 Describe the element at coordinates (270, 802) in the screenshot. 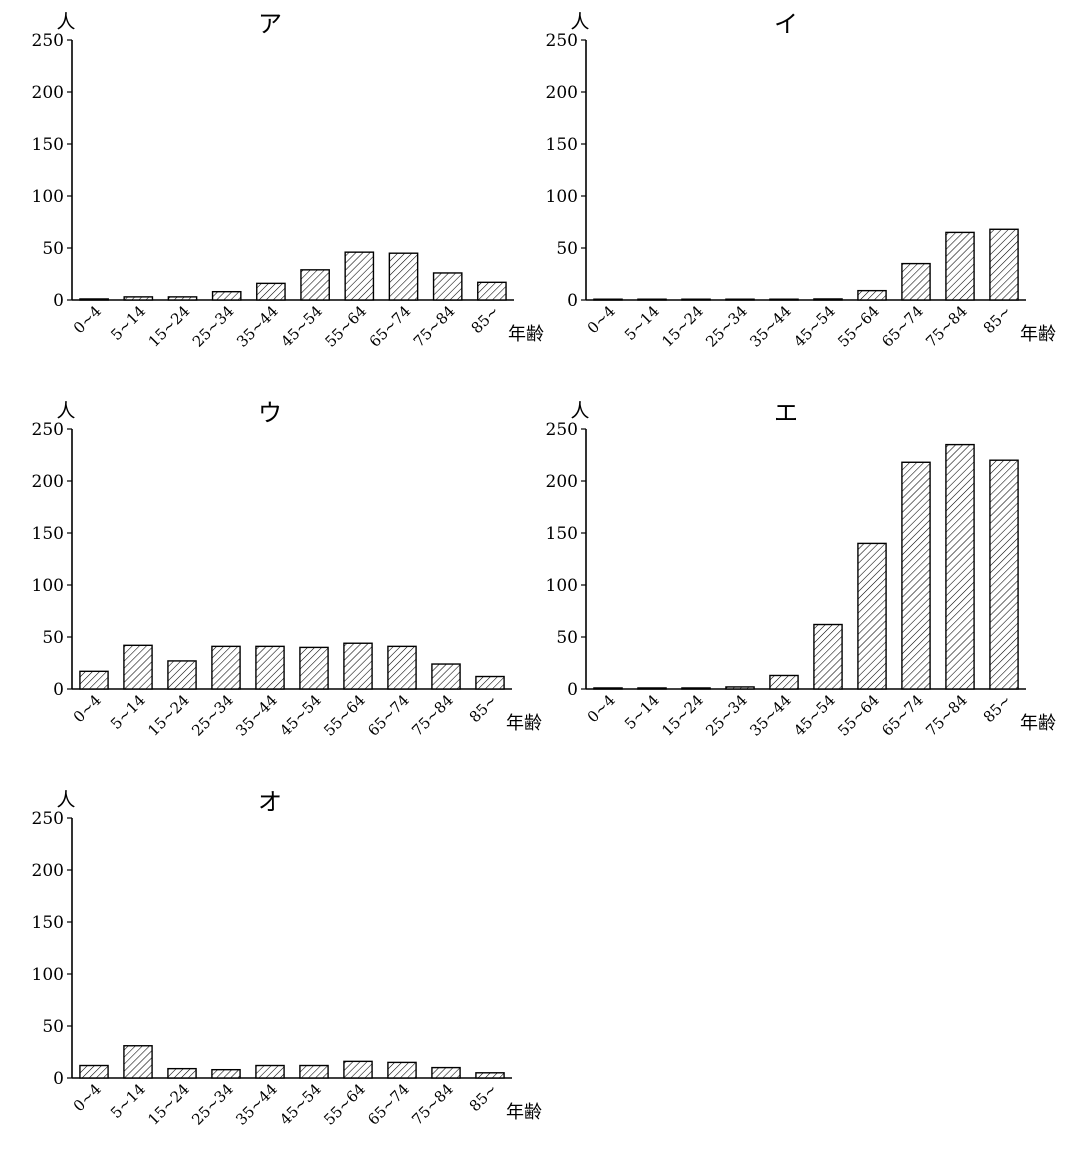

I see `chart-title: オ` at that location.